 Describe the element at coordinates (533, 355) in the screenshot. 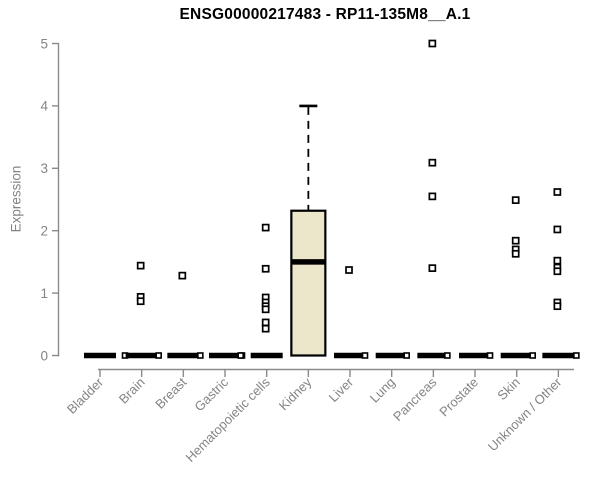

I see `zero-data-point-skin` at that location.